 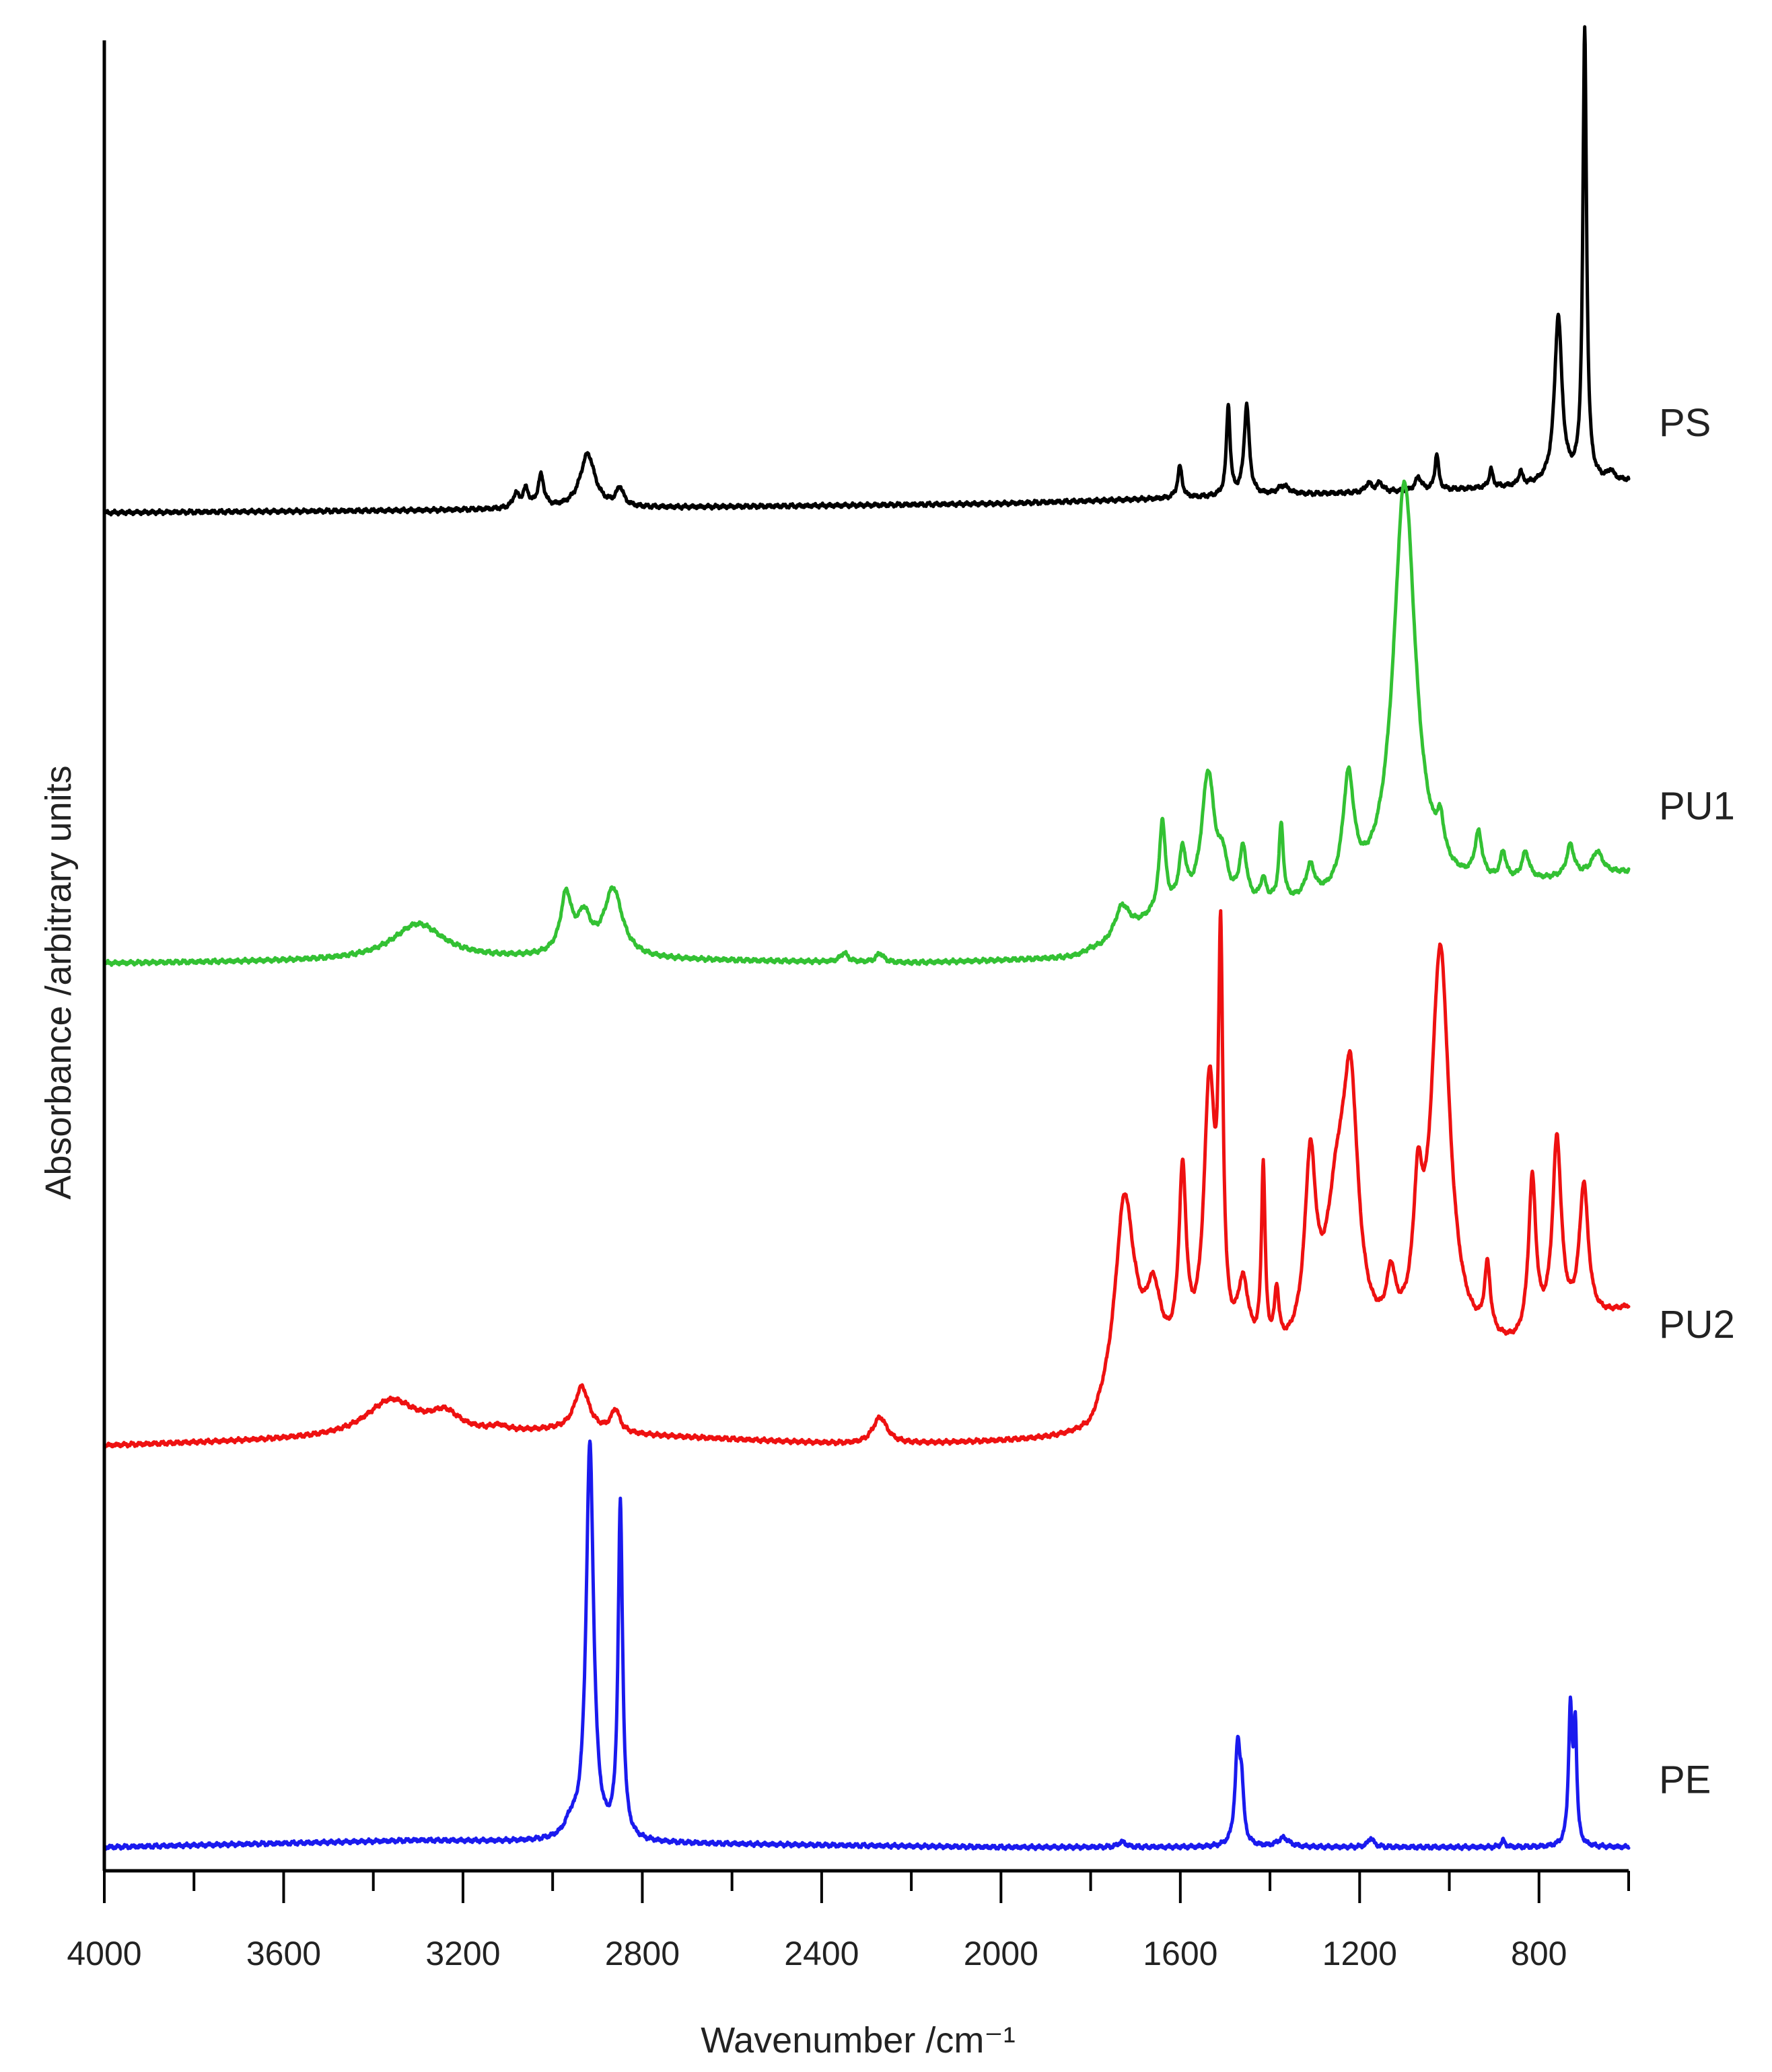 What do you see at coordinates (1697, 806) in the screenshot?
I see `series-label-pu1: PU1` at bounding box center [1697, 806].